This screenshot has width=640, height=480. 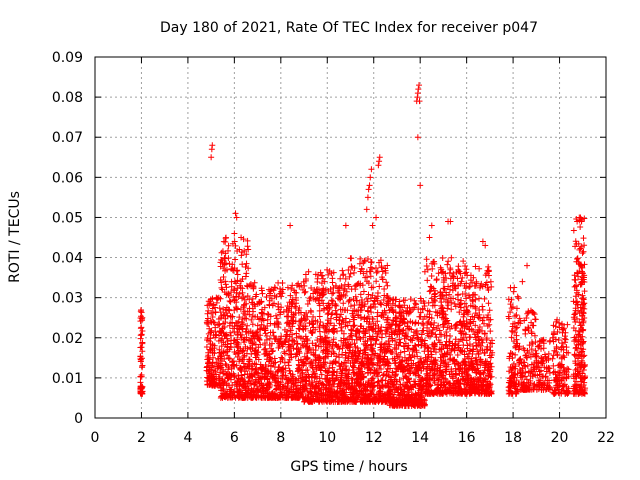 I want to click on y-tick-label: 0, so click(x=78, y=419).